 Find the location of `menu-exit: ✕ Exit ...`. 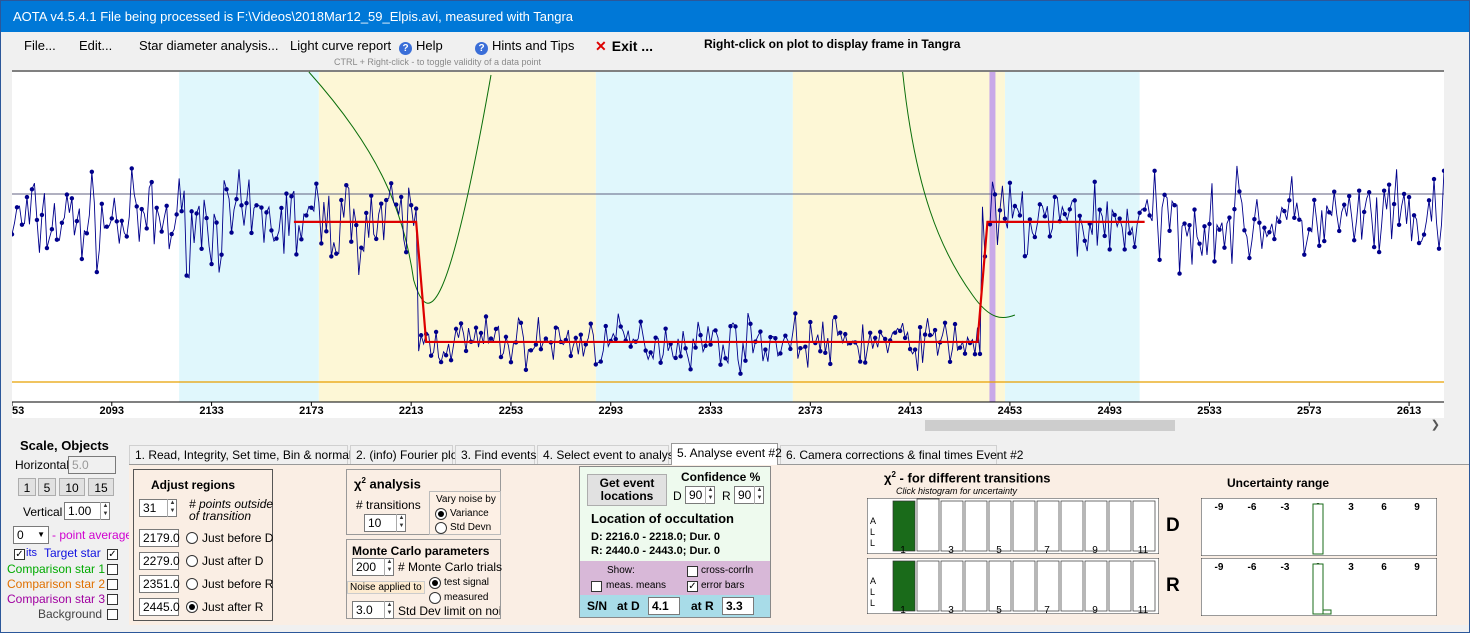

menu-exit: ✕ Exit ... is located at coordinates (624, 46).